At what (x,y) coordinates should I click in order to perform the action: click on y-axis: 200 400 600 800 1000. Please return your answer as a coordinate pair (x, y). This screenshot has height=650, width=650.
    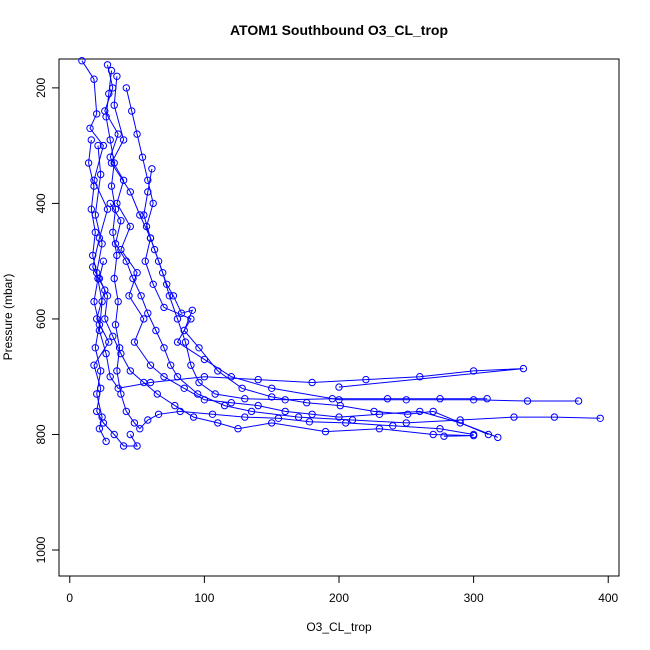
    Looking at the image, I should click on (47, 320).